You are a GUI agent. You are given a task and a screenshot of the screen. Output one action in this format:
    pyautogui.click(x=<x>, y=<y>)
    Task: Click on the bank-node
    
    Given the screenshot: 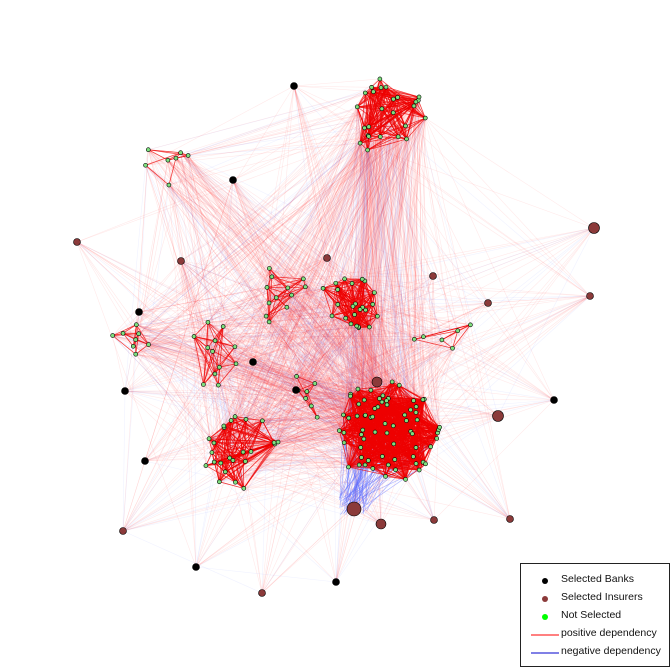 What is the action you would take?
    pyautogui.click(x=145, y=461)
    